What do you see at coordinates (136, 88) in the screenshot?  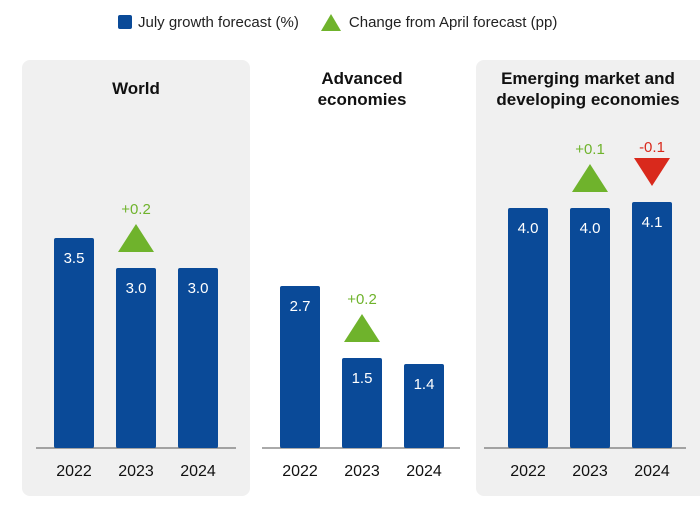 I see `panel-title: World` at bounding box center [136, 88].